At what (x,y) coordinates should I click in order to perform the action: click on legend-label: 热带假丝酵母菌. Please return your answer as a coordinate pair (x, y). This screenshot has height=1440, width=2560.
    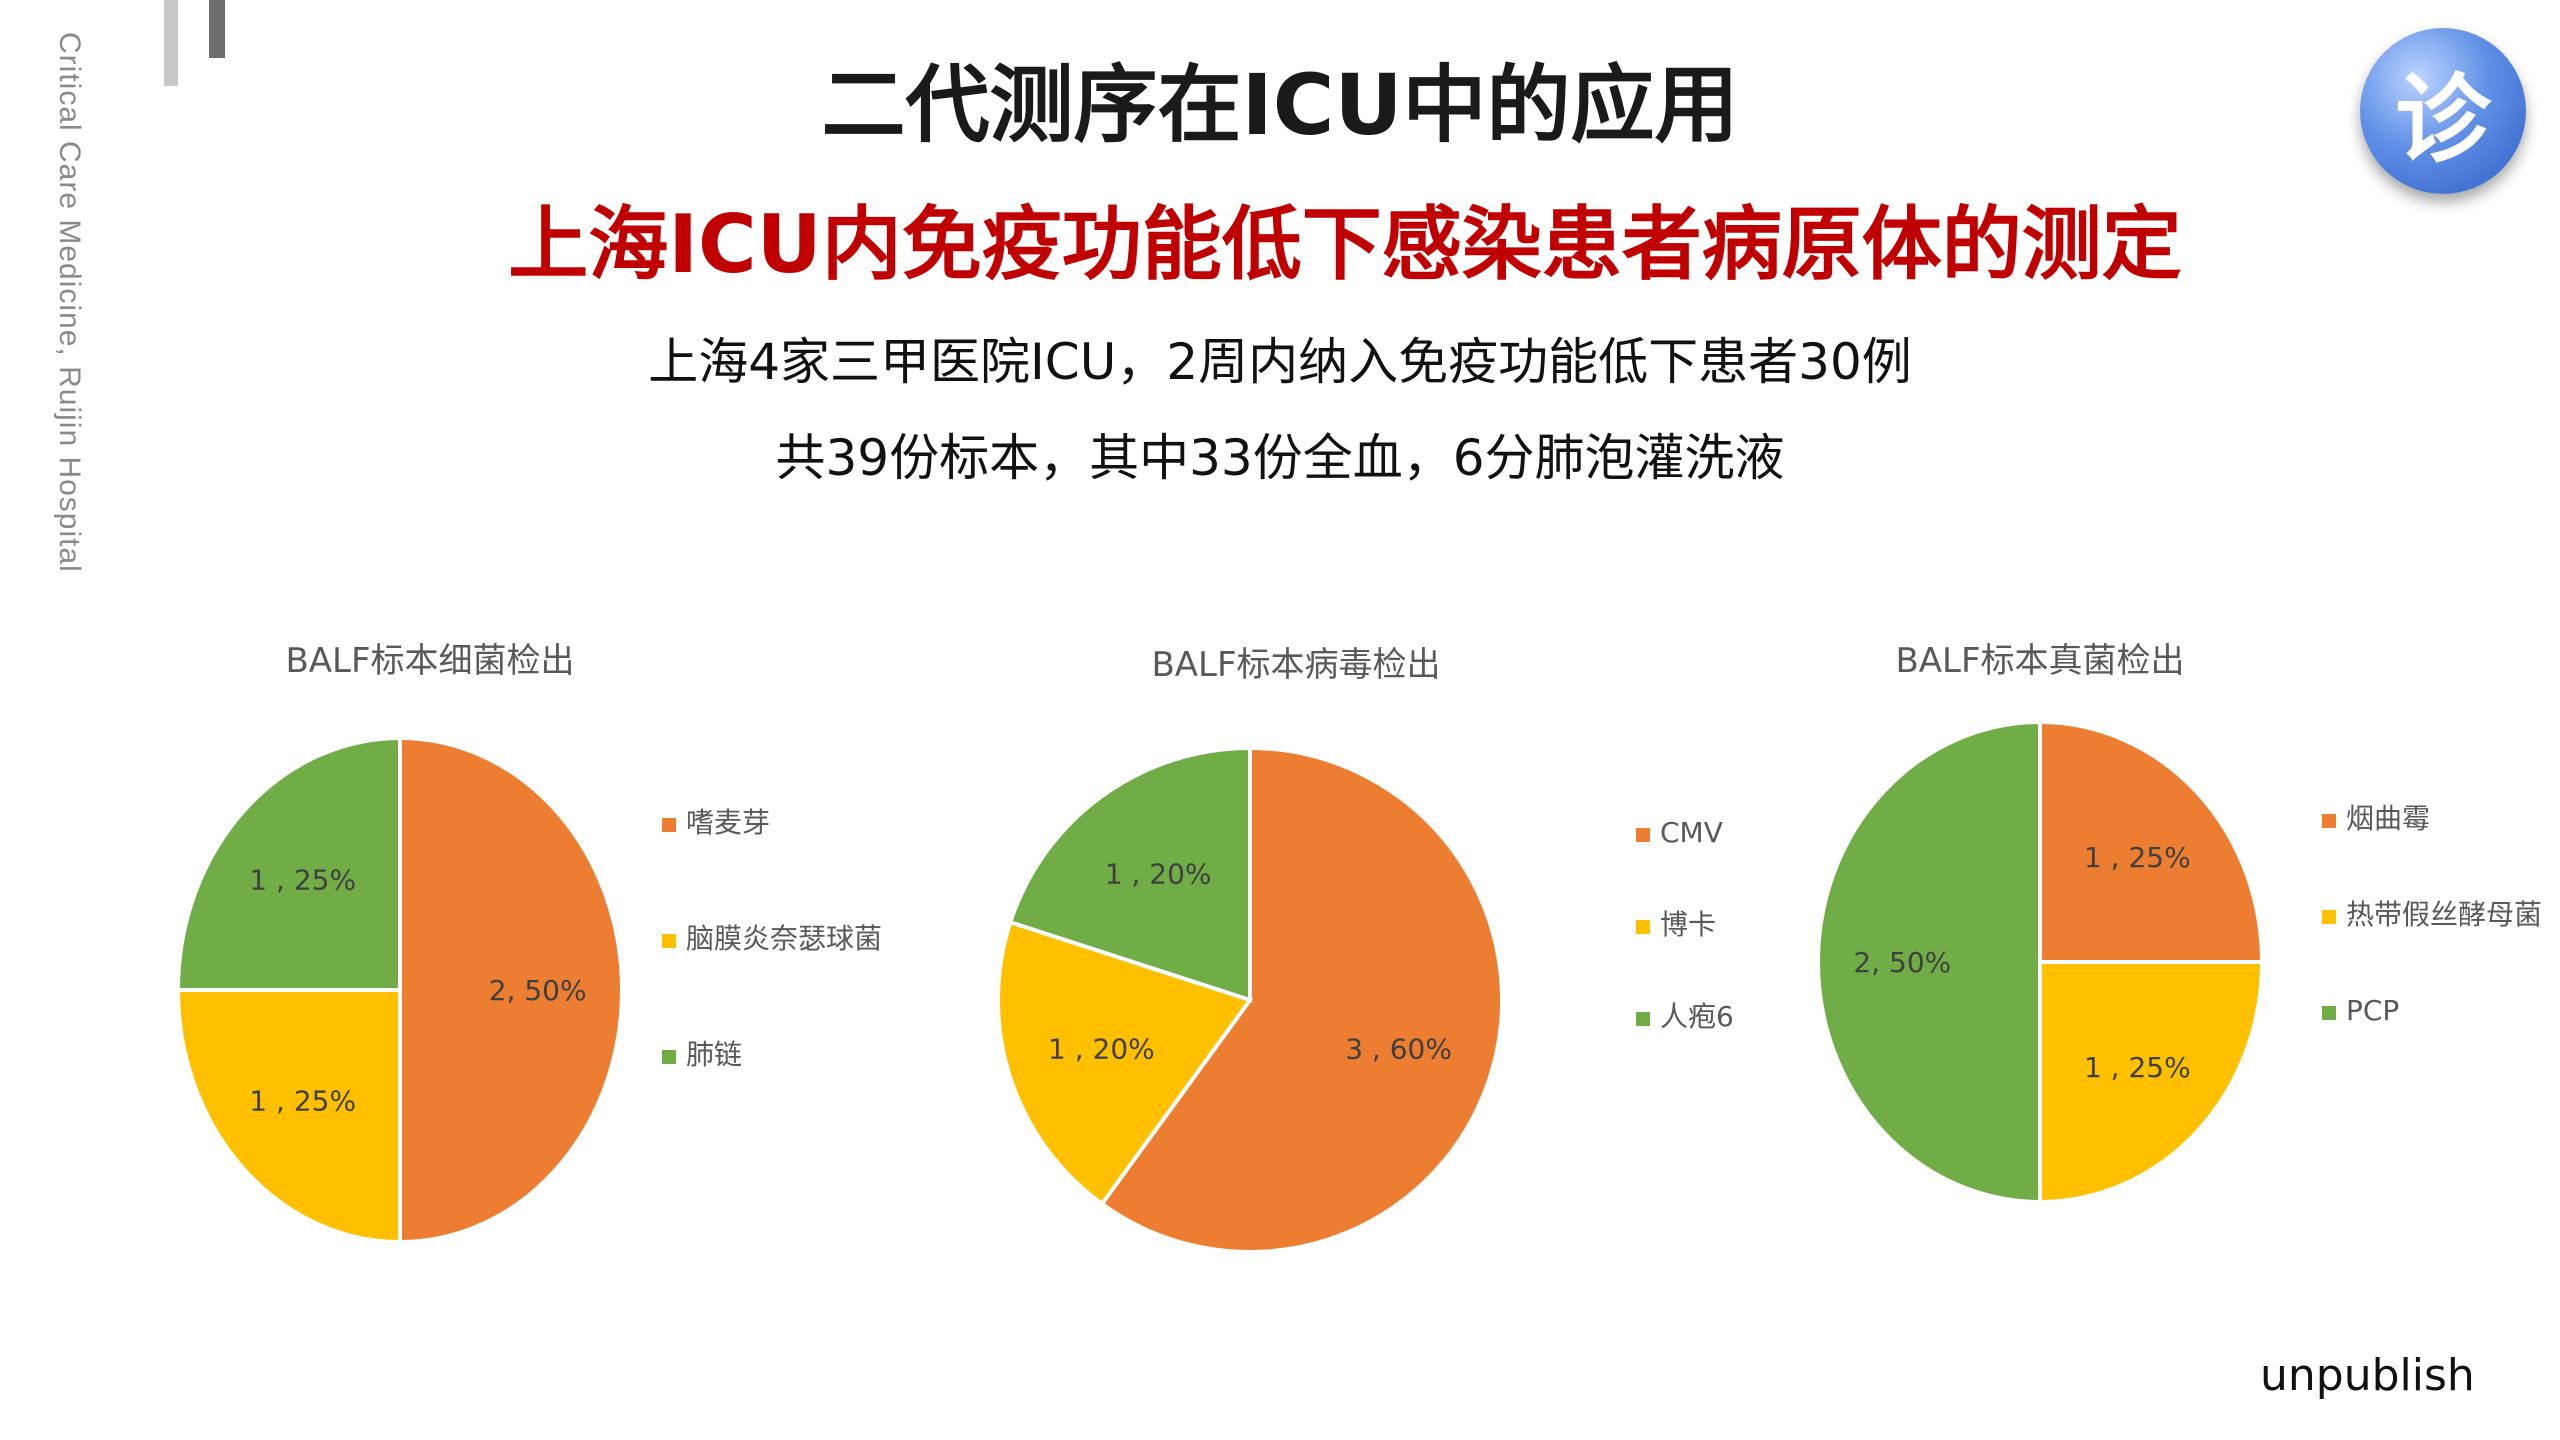
    Looking at the image, I should click on (2444, 914).